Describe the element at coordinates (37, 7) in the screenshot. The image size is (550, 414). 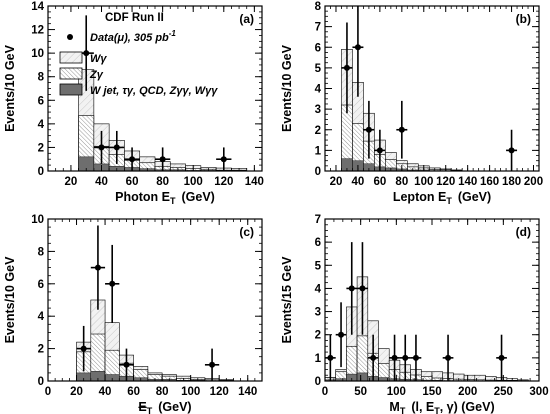
I see `y-tick-label: 14` at that location.